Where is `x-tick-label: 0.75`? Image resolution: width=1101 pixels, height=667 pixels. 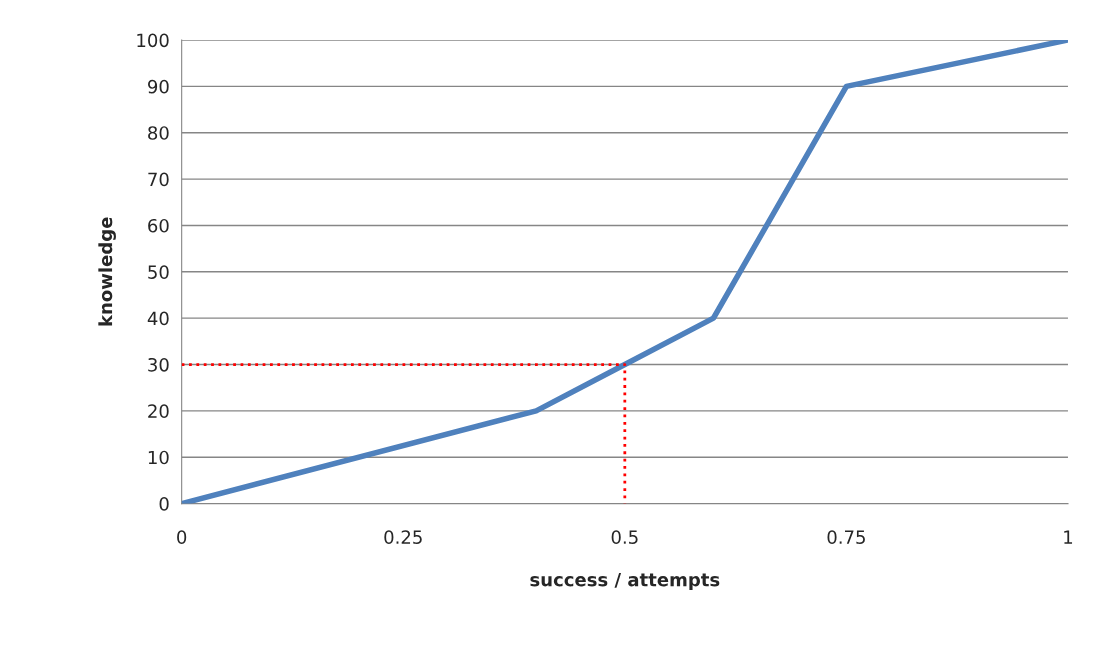 x-tick-label: 0.75 is located at coordinates (846, 537).